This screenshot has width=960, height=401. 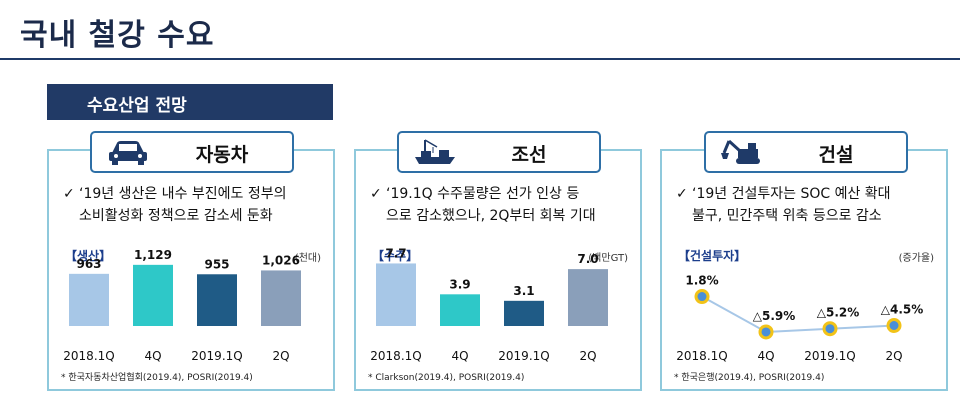 I want to click on chart-construction: 1.8% △5.9% △5.2% △4.5% 2018.1Q 4Q 2019.1Q 2Q, so click(x=800, y=318).